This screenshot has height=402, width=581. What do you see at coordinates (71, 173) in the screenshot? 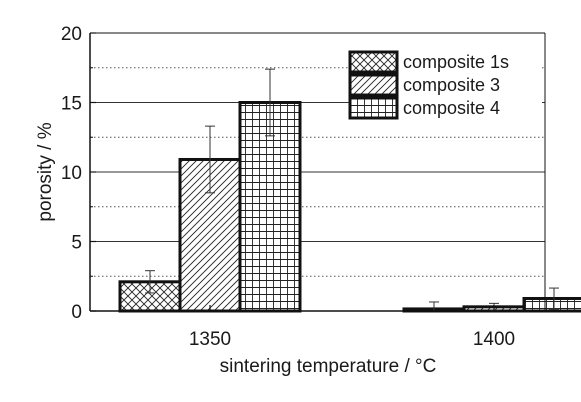
I see `y-tick-label: 10` at bounding box center [71, 173].